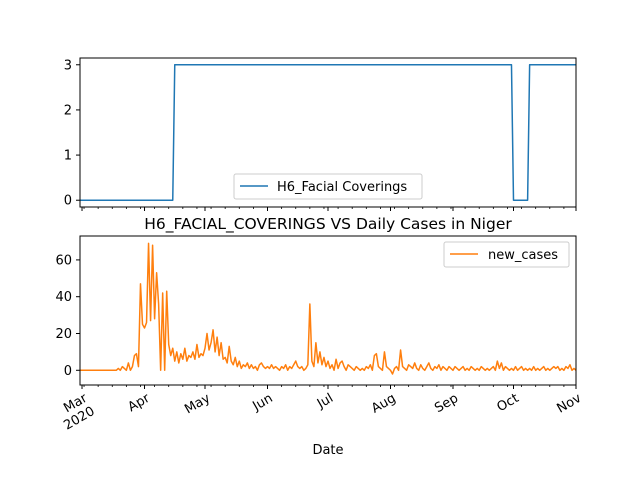 This screenshot has width=640, height=480. What do you see at coordinates (523, 255) in the screenshot?
I see `bottom-legend-label: new_cases` at bounding box center [523, 255].